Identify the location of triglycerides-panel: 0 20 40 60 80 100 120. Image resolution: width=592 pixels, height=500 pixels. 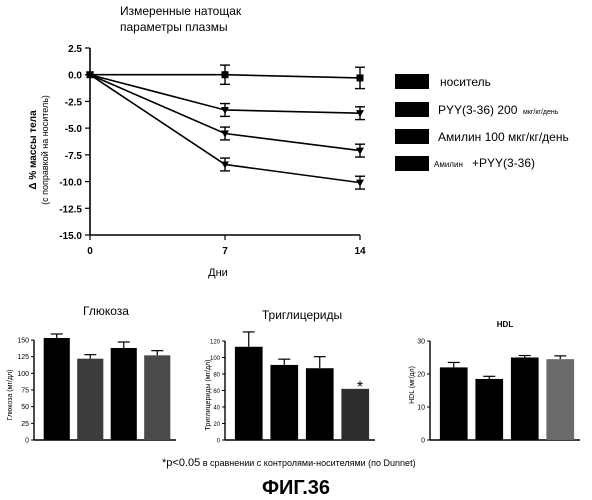
(292, 388).